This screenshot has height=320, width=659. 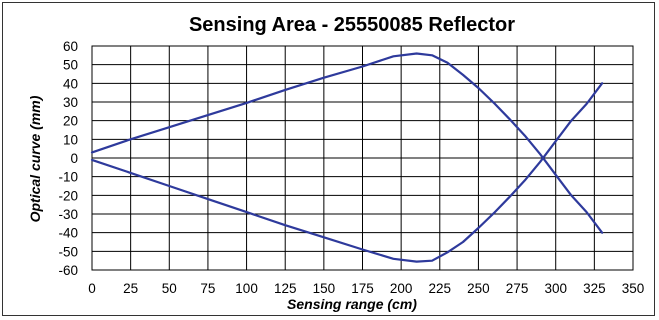 What do you see at coordinates (352, 304) in the screenshot?
I see `x-axis-label: Sensing range (cm)` at bounding box center [352, 304].